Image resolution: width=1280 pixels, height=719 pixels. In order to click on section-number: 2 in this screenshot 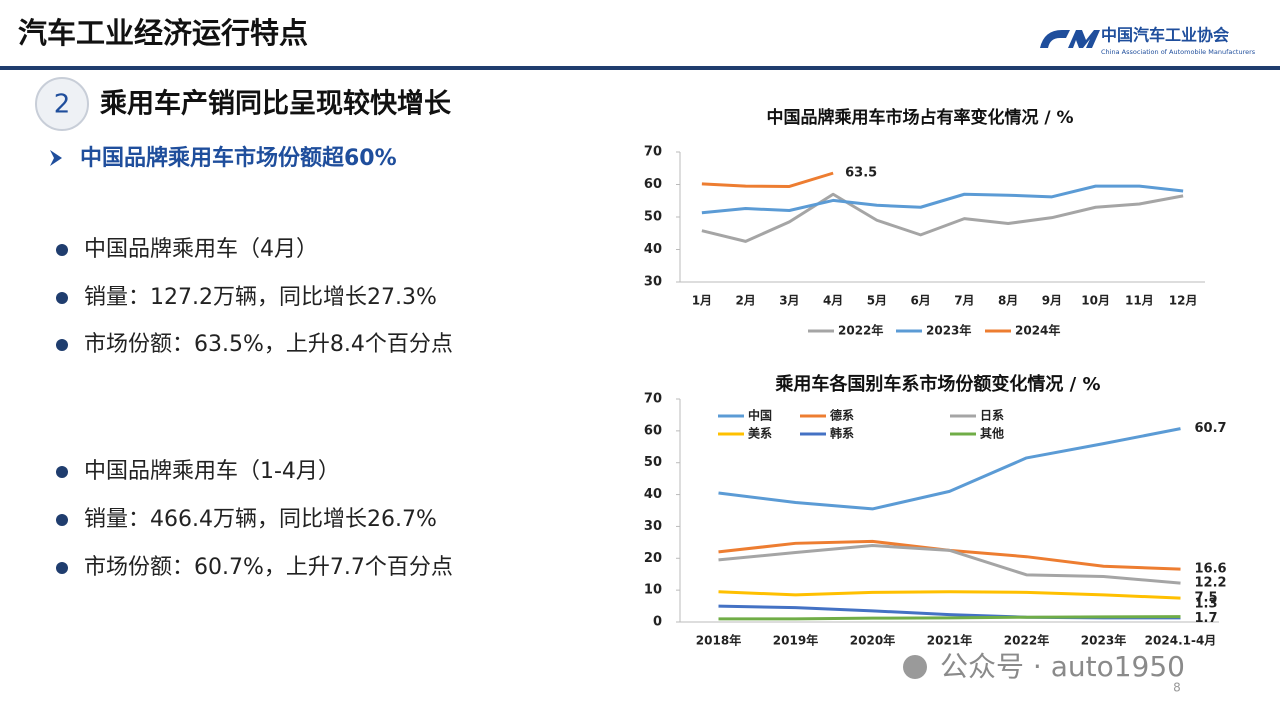, I will do `click(62, 105)`.